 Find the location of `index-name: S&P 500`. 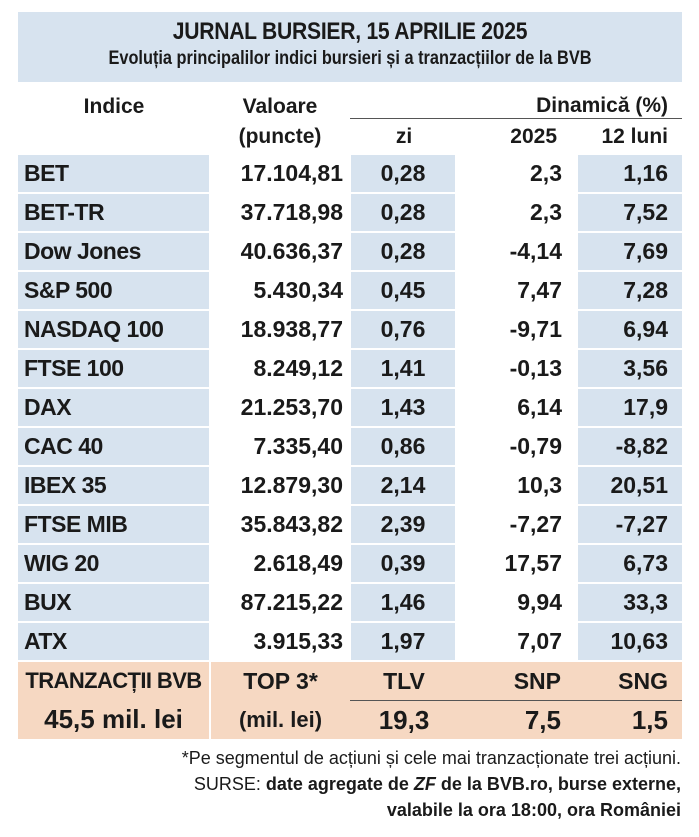

index-name: S&P 500 is located at coordinates (114, 290).